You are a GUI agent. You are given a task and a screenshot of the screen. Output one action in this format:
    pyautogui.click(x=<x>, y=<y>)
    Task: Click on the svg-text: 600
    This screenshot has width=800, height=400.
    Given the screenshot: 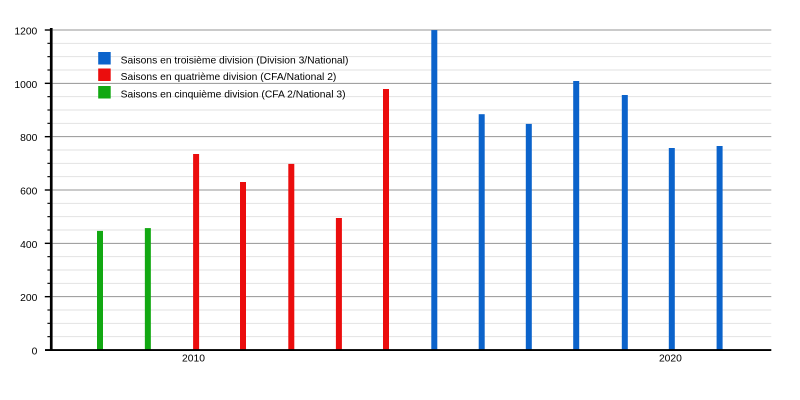 What is the action you would take?
    pyautogui.click(x=28, y=192)
    